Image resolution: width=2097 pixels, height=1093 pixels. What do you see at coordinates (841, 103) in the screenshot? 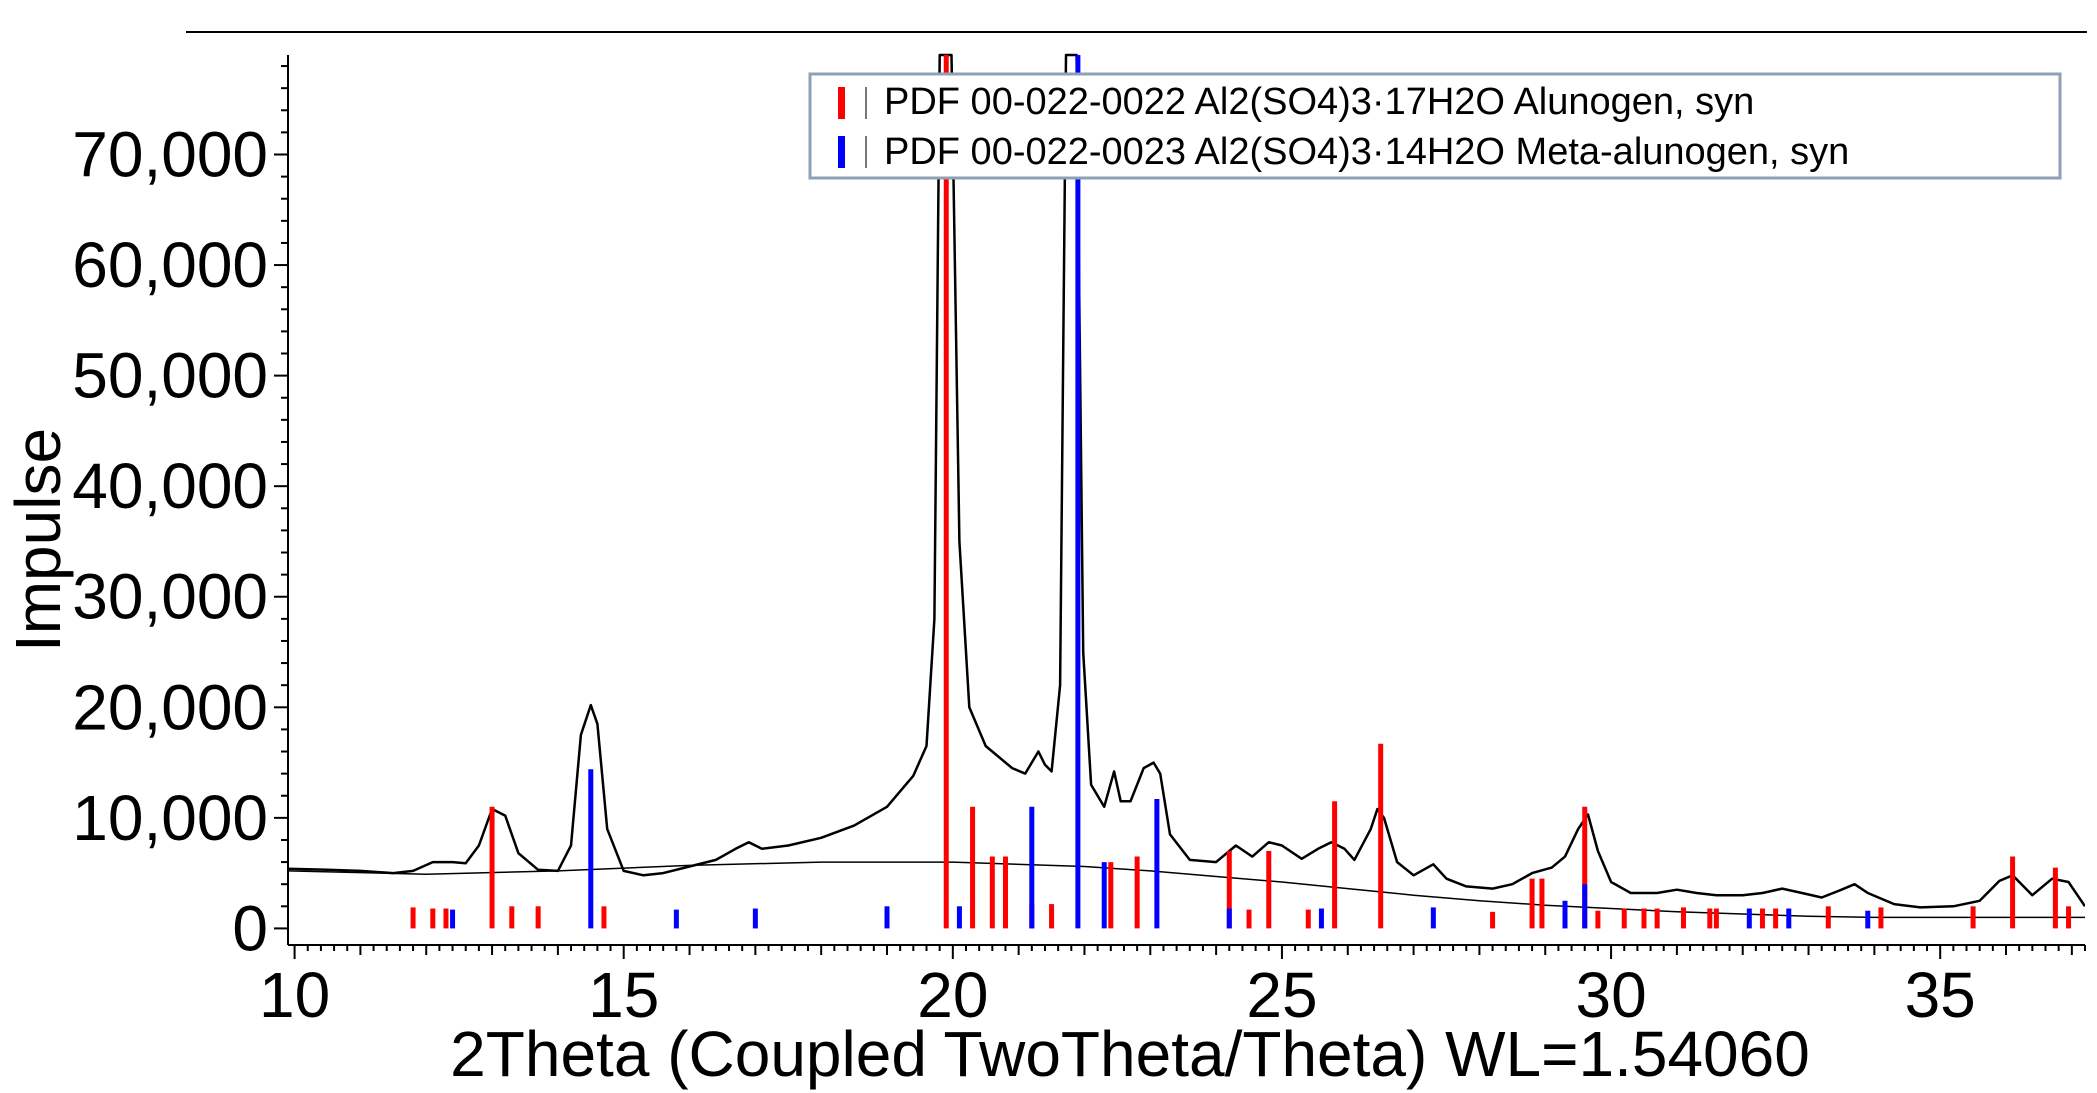
I see `legend-swatch-alunogen` at bounding box center [841, 103].